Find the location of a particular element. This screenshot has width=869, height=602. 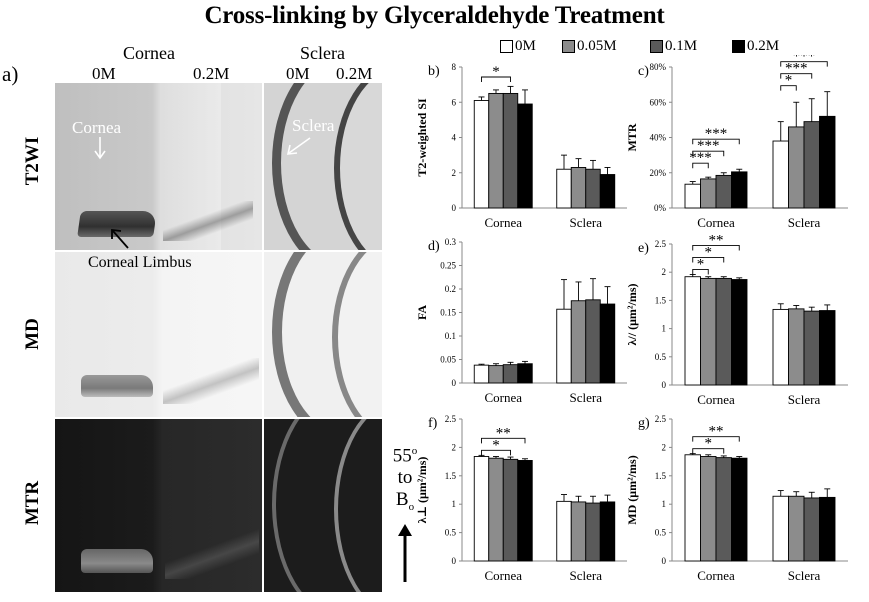

y-tick-label-b: 2 is located at coordinates (454, 173).